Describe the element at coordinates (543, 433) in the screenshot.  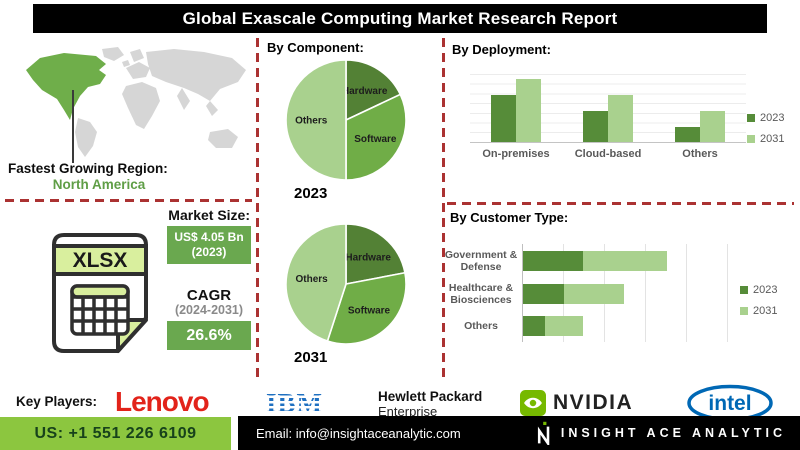
I see `insight-ace-logo-icon` at that location.